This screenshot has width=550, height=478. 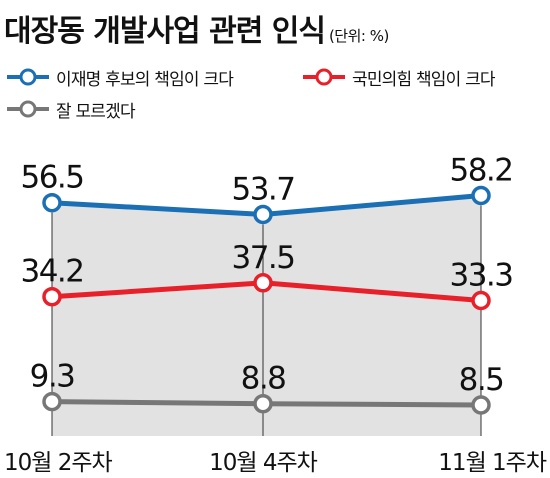 I want to click on legend-item-ppp: 국민의힘 책임이 크다, so click(x=399, y=78).